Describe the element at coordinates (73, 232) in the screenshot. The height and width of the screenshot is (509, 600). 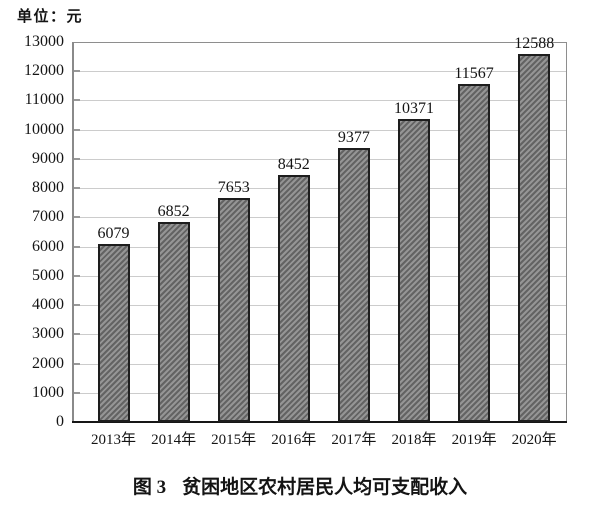
I see `y-axis-line` at that location.